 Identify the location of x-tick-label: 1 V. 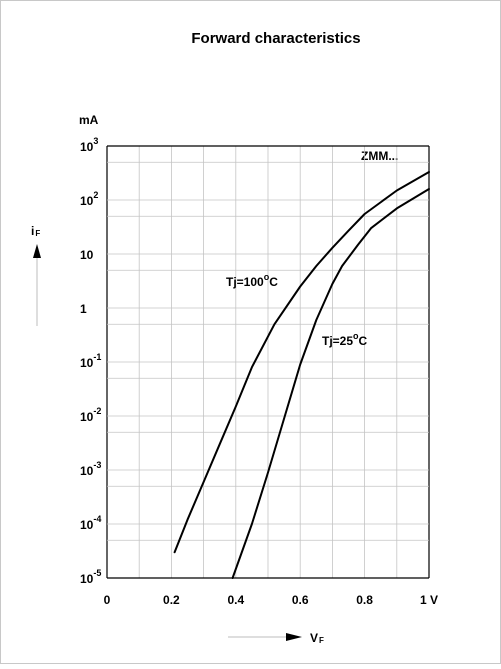
(429, 600).